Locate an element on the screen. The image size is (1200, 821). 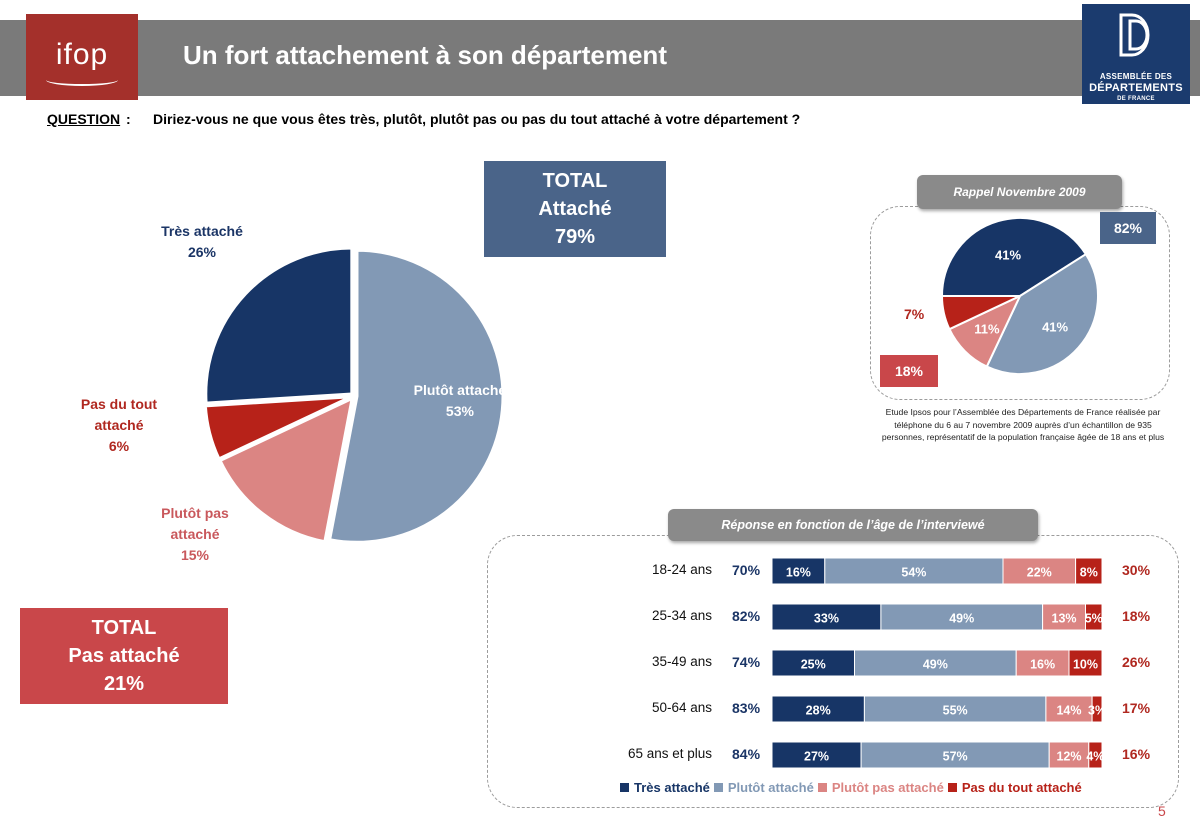
legend-item-pas-du-tout: Pas du tout attaché is located at coordinates (1014, 787).